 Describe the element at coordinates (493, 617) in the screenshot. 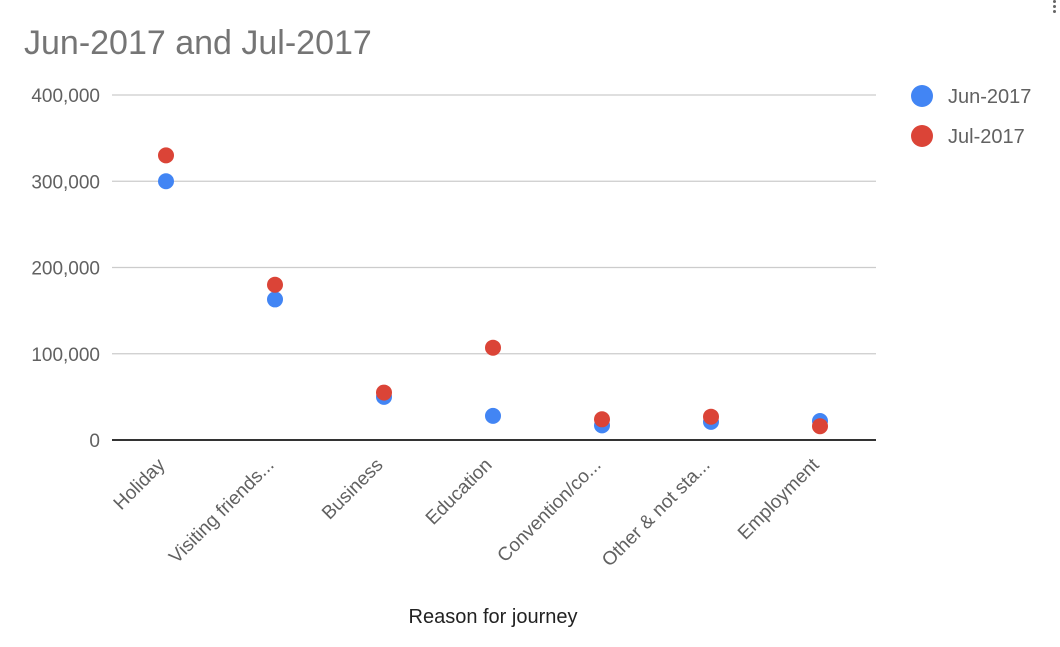

I see `x-axis-title: Reason for journey` at that location.